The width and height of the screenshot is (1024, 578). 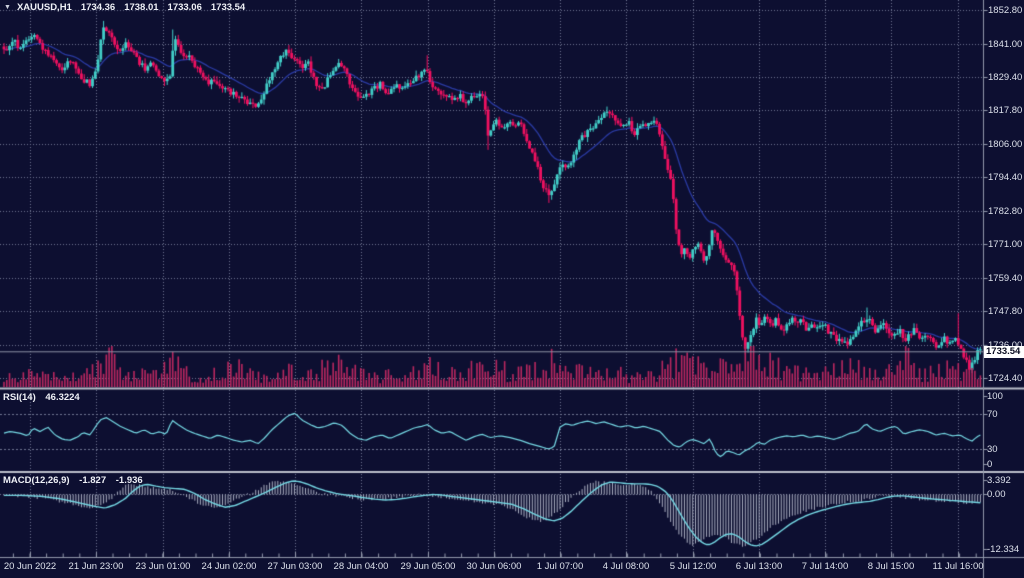 What do you see at coordinates (44, 7) in the screenshot?
I see `symbol-period: XAUUSD,H1` at bounding box center [44, 7].